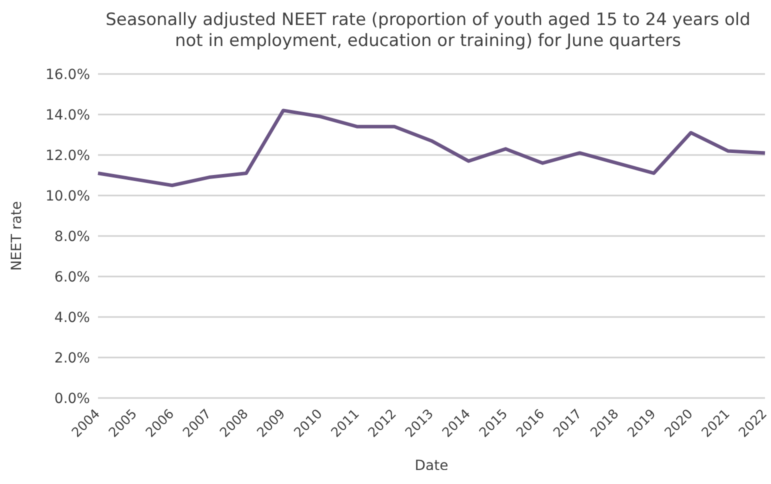 The height and width of the screenshot is (484, 771). What do you see at coordinates (72, 277) in the screenshot?
I see `y-tick-label: 6.0%` at bounding box center [72, 277].